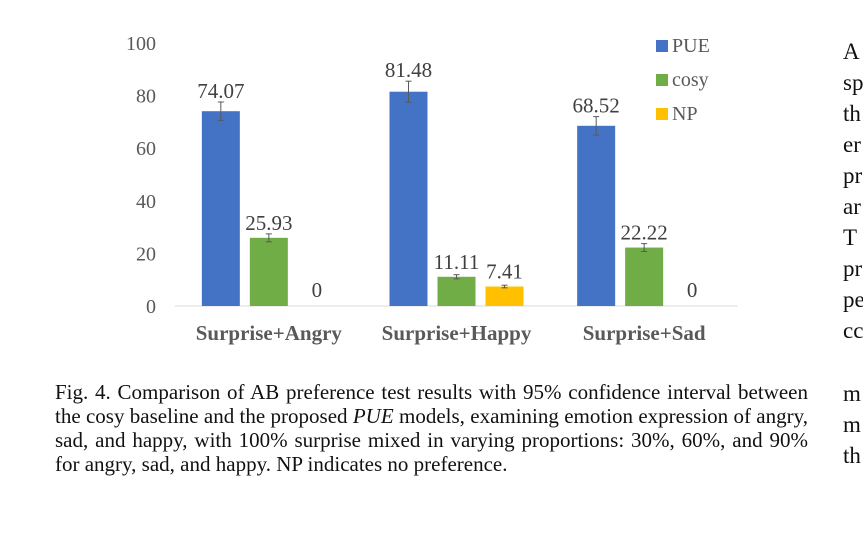 This screenshot has width=863, height=544. What do you see at coordinates (852, 144) in the screenshot?
I see `text-fragment: er` at bounding box center [852, 144].